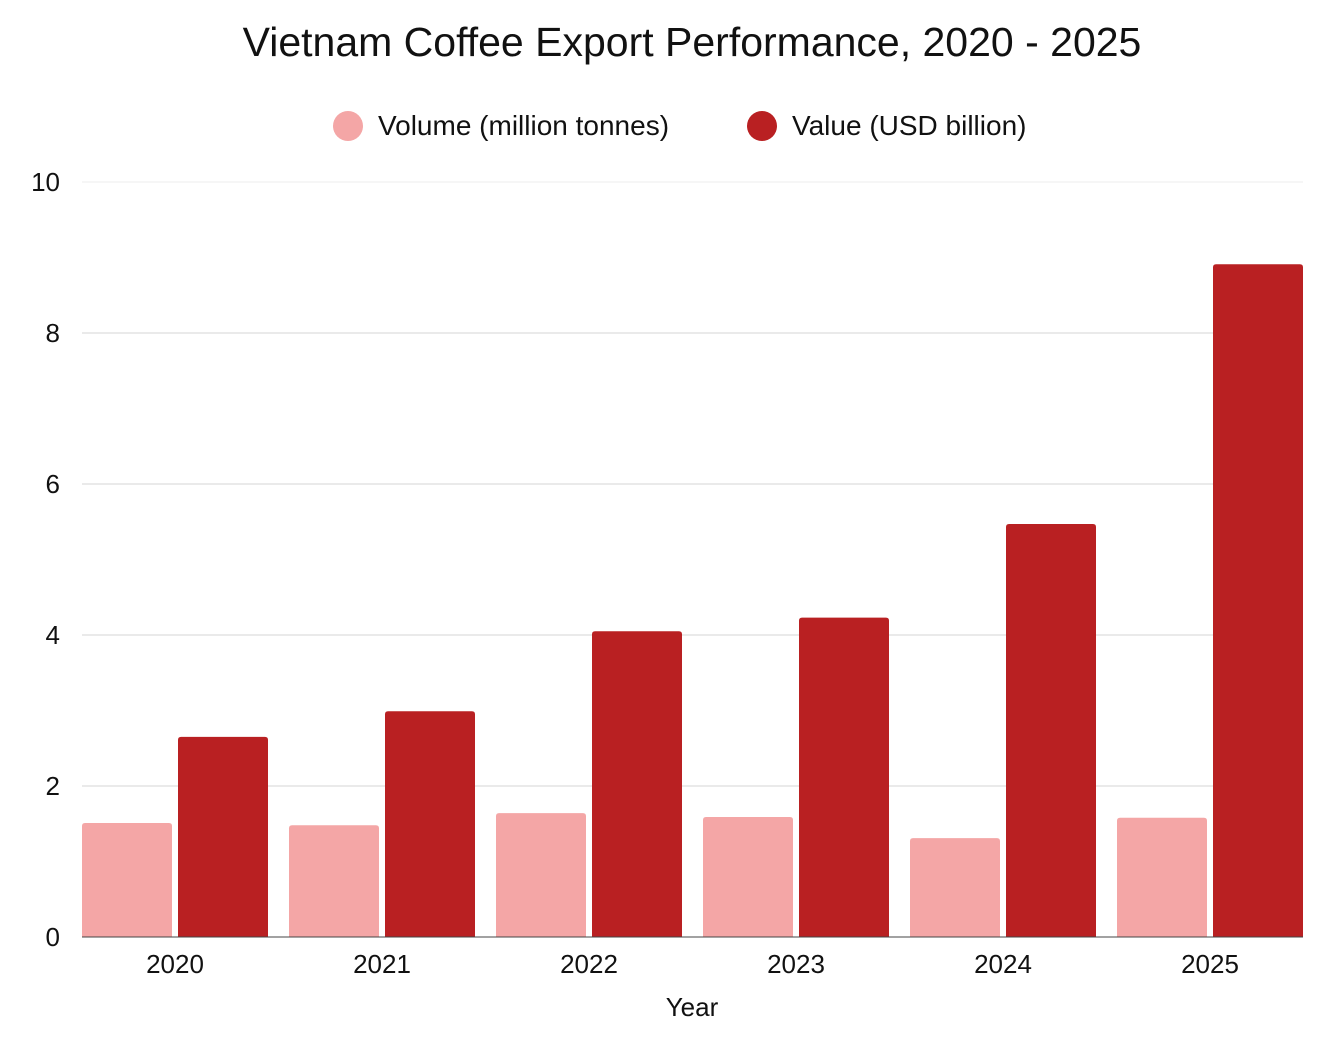 The width and height of the screenshot is (1332, 1052). I want to click on y-tick-label: 6, so click(53, 484).